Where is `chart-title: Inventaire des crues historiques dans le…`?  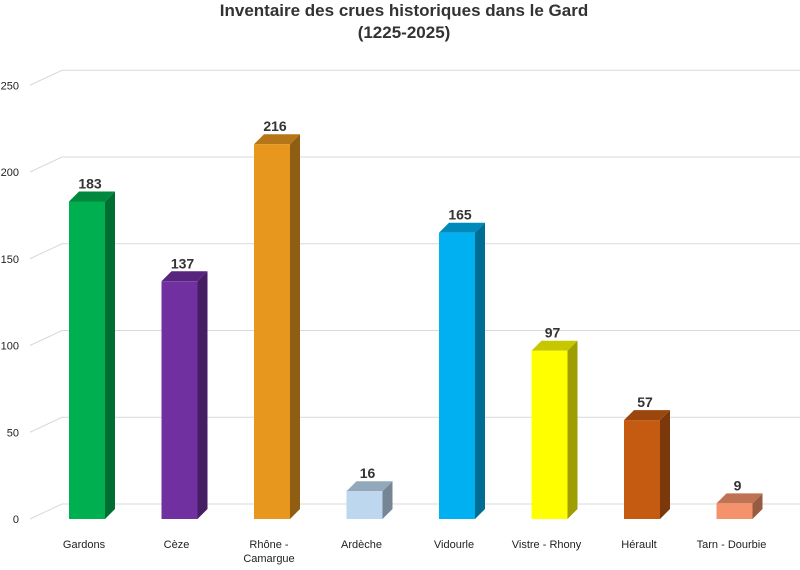
chart-title: Inventaire des crues historiques dans le… is located at coordinates (404, 21).